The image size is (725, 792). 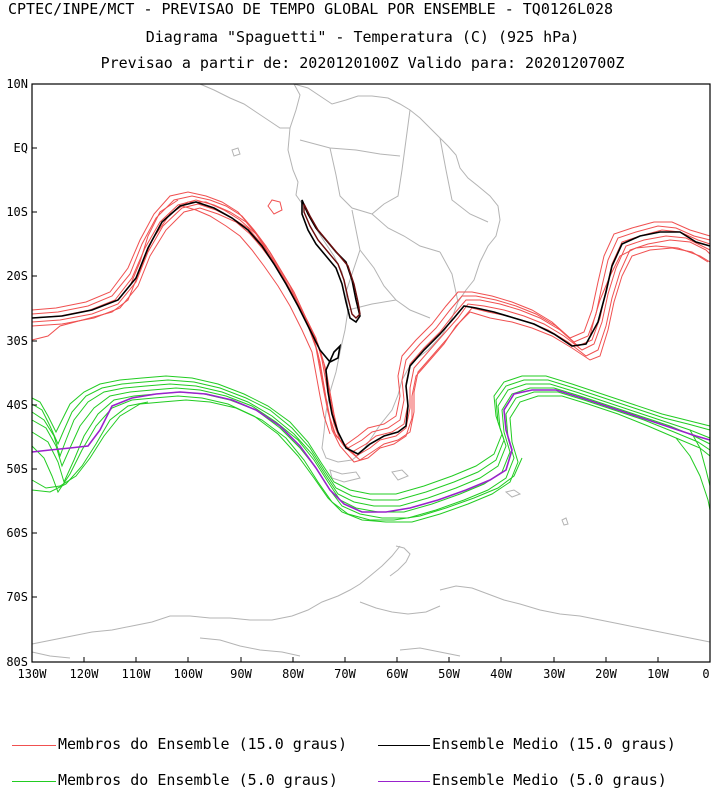 I want to click on y-tick-label: 10S, so click(x=17, y=212).